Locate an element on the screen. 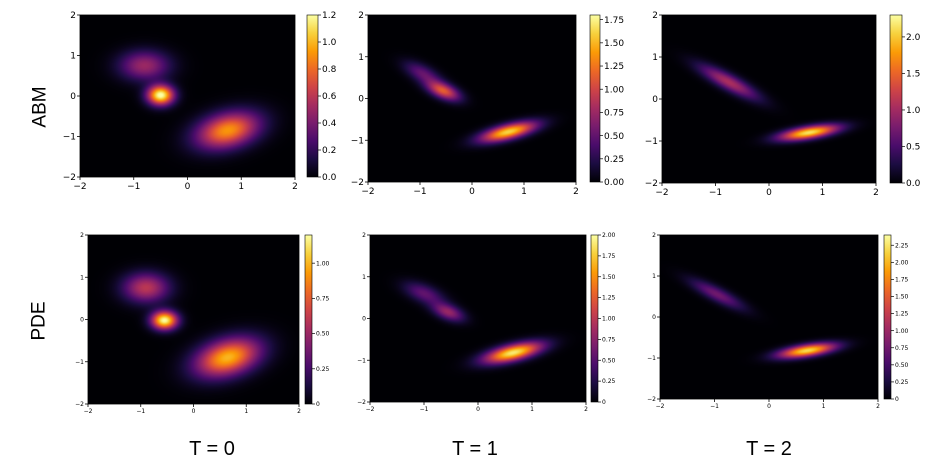 The height and width of the screenshot is (469, 931). heatmap-panel: −2 −1 0 1 2 −2 −1 0 1 2 0.0 0.2 0.4 0.6 0.8 1.0 1.2 is located at coordinates (200, 101).